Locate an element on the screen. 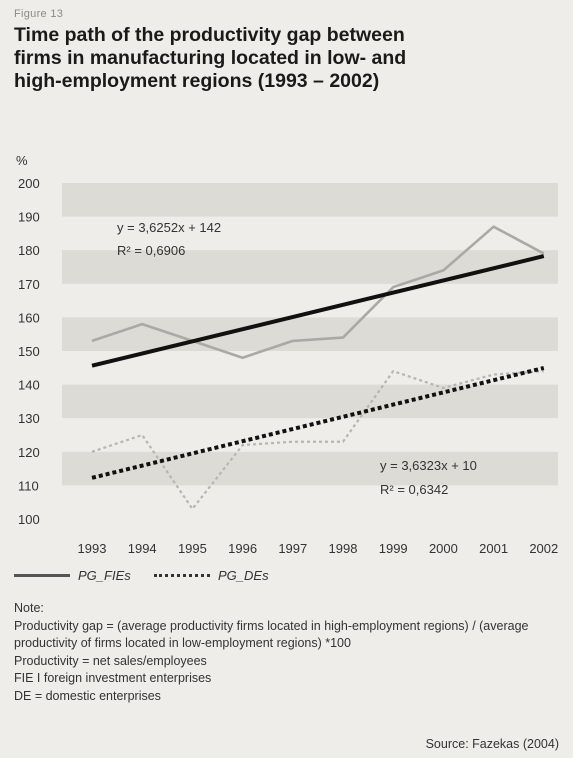 This screenshot has height=758, width=573. y-tick-label: 120 is located at coordinates (29, 452).